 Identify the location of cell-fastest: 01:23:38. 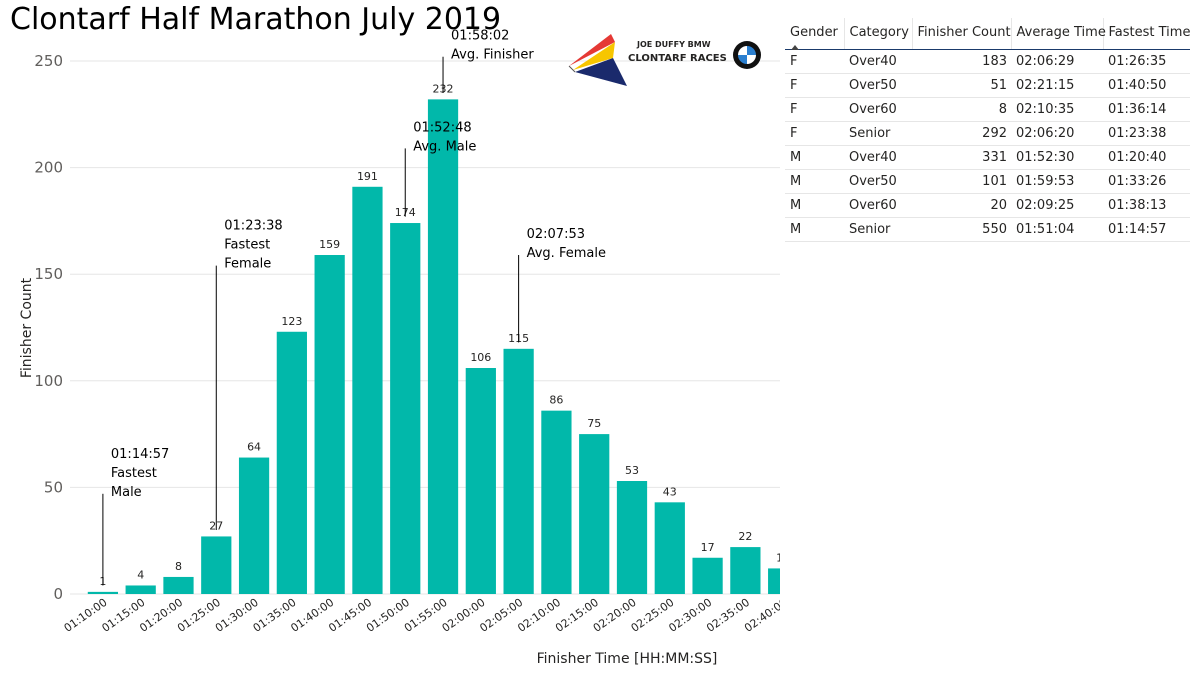
(1146, 133).